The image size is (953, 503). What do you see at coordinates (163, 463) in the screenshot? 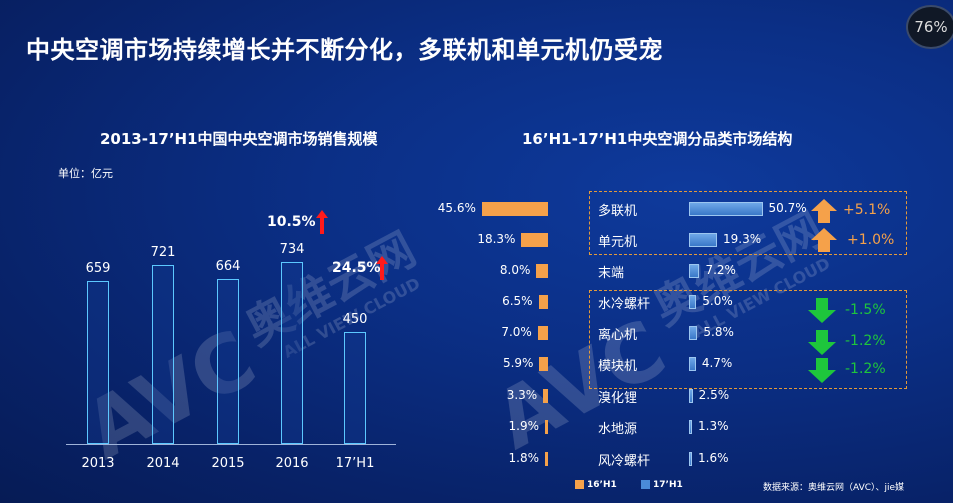
I see `x-tick-label: 2014` at bounding box center [163, 463].